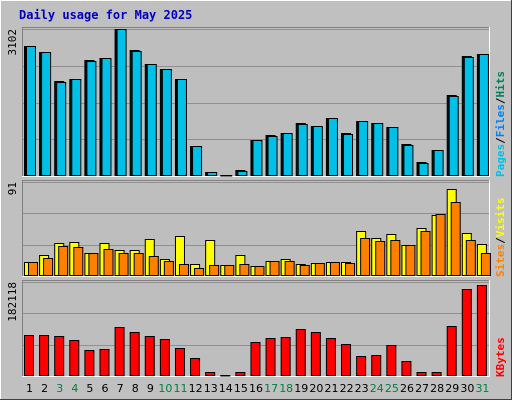 The height and width of the screenshot is (400, 512). What do you see at coordinates (196, 388) in the screenshot?
I see `x-tick-label: 12` at bounding box center [196, 388].